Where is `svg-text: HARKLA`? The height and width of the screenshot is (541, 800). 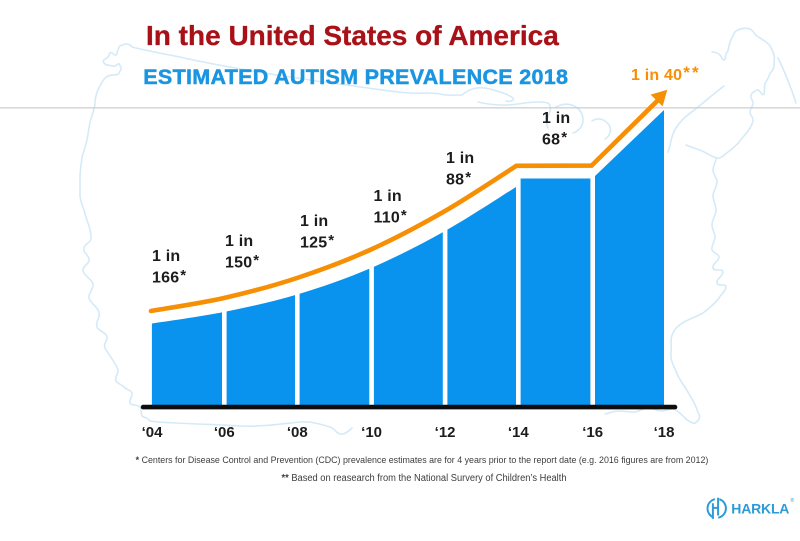
svg-text: HARKLA is located at coordinates (760, 509).